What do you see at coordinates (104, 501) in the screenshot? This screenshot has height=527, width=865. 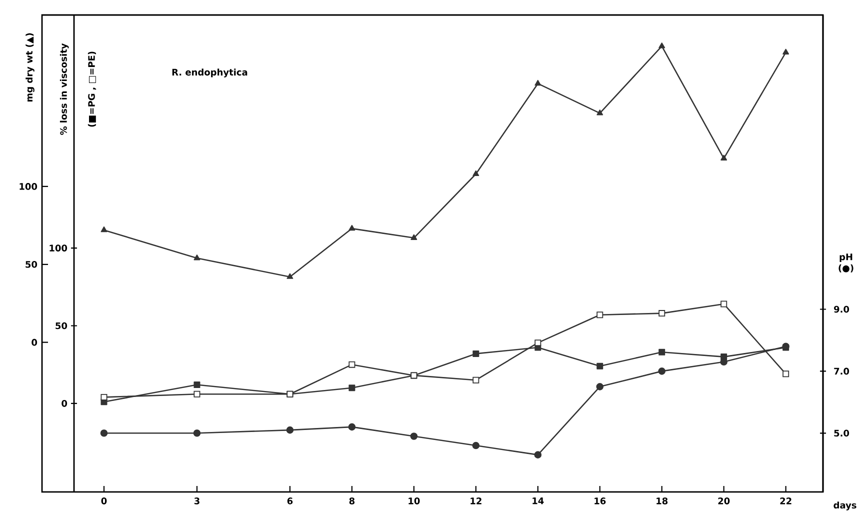 I see `x-tick-label: 0` at bounding box center [104, 501].